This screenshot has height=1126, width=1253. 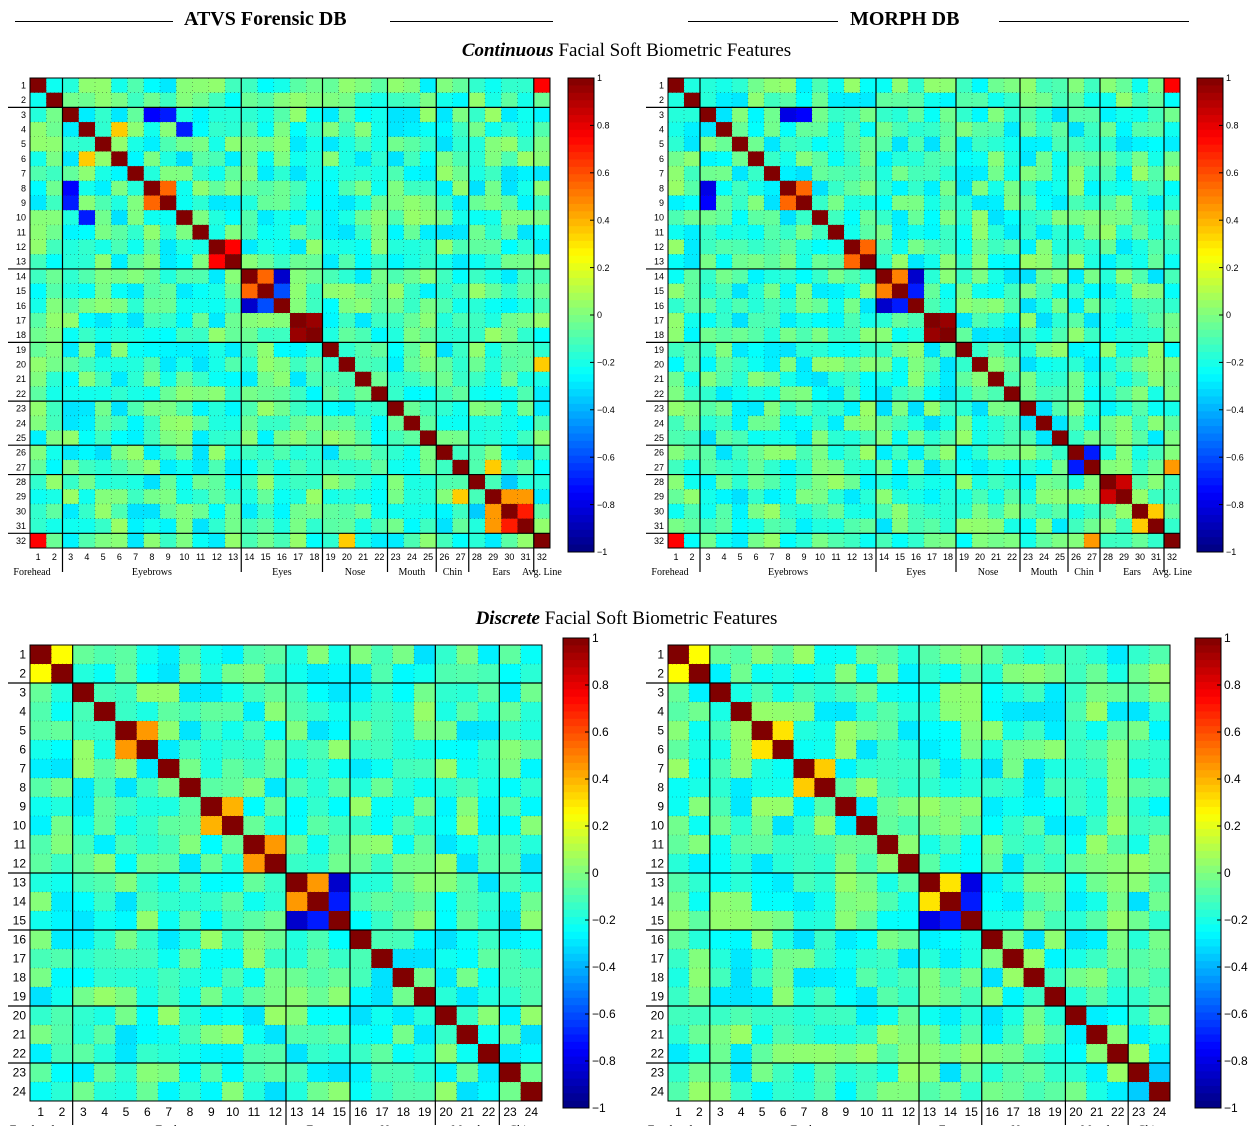 What do you see at coordinates (1231, 552) in the screenshot?
I see `colorbar-tick-label: −1` at bounding box center [1231, 552].